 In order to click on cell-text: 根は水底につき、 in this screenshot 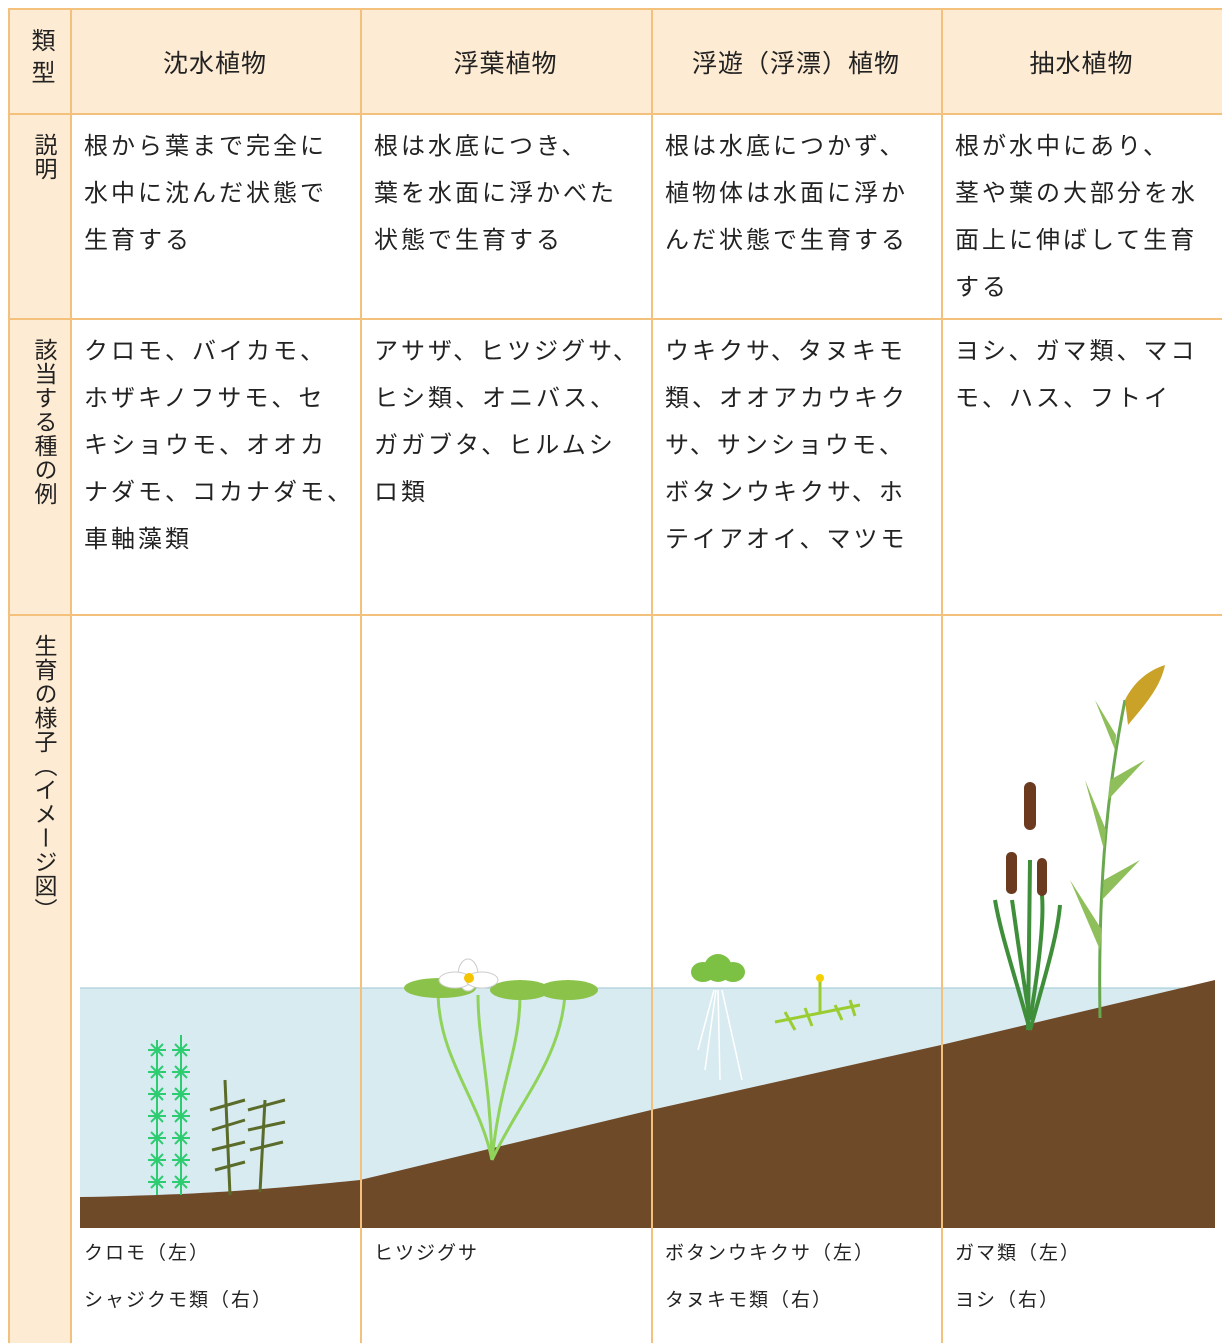, I will do `click(481, 146)`.